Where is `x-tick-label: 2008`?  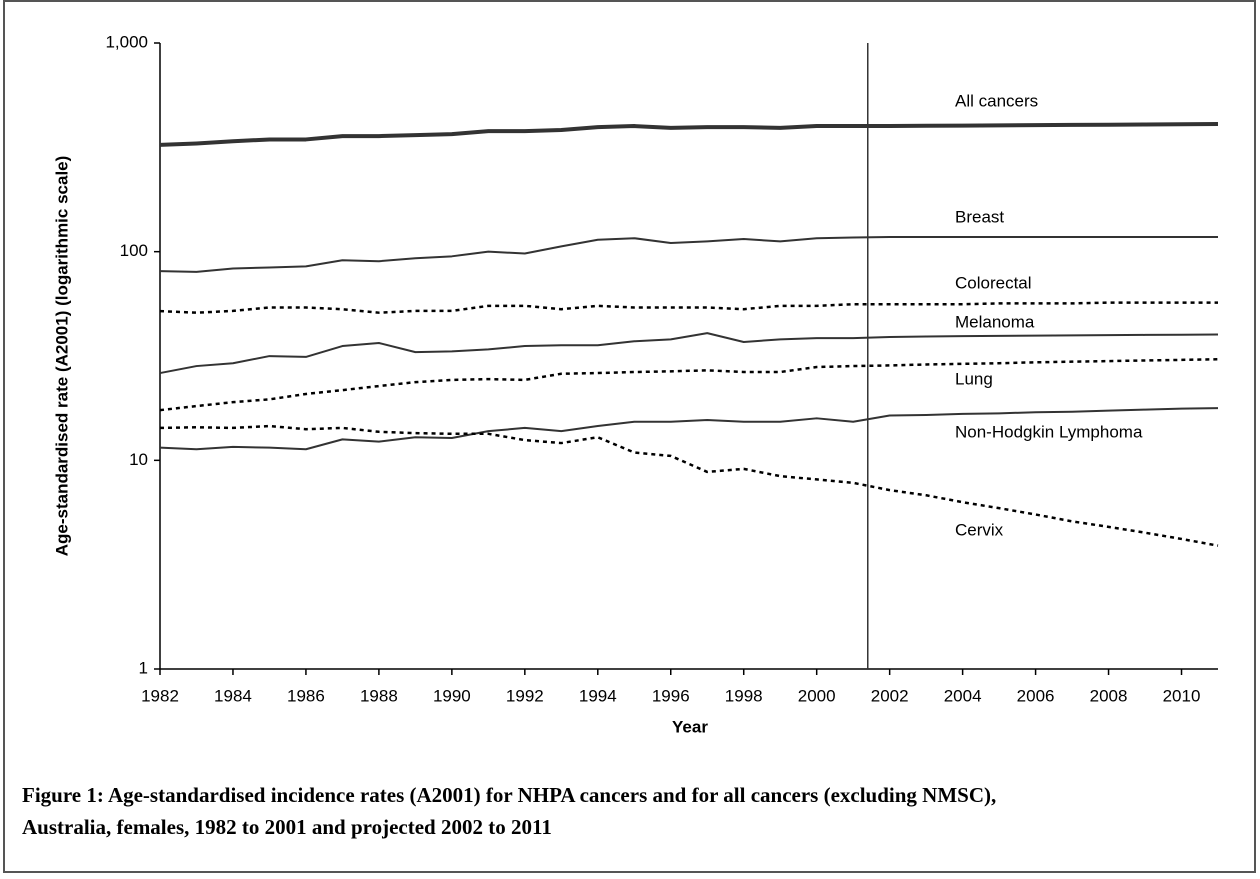
x-tick-label: 2008 is located at coordinates (1109, 695).